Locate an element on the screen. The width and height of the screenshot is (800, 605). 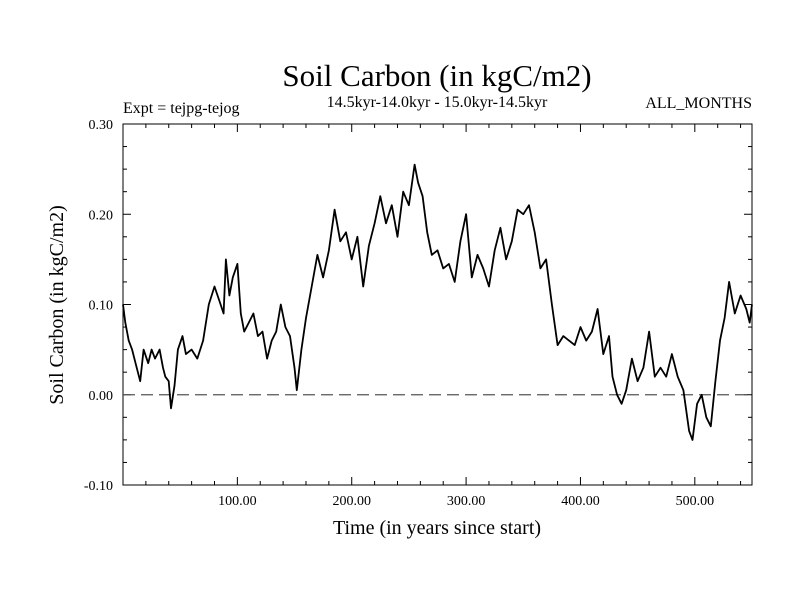
y-tick-label: 0.00 is located at coordinates (101, 396).